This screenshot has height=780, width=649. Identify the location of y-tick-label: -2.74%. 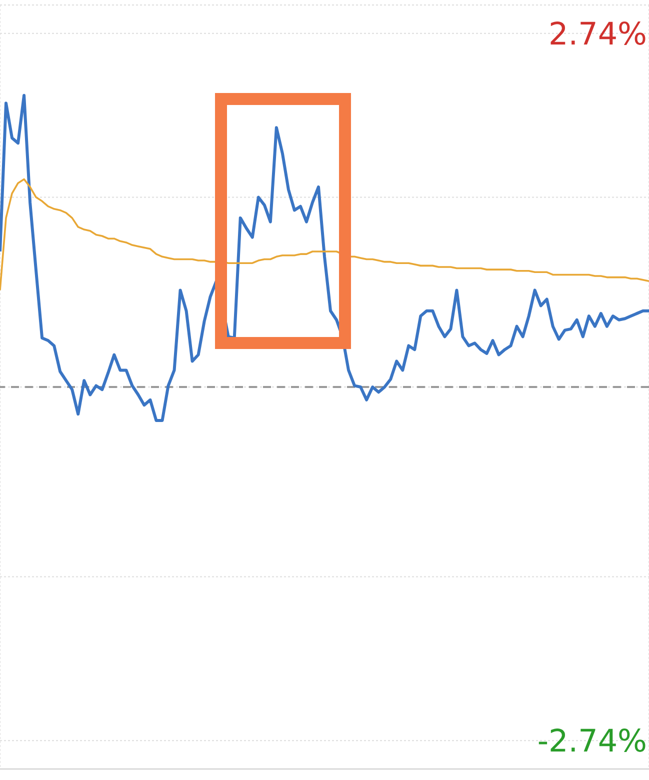
(592, 742).